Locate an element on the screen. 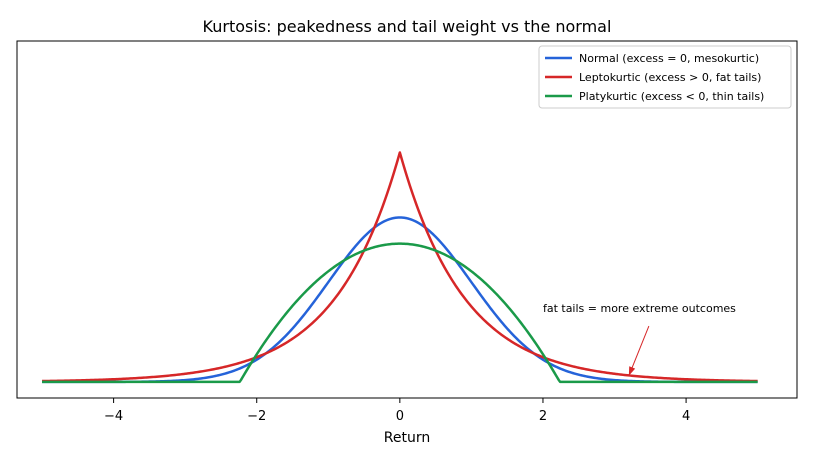 The image size is (825, 462). x-tick-label: 0 is located at coordinates (400, 416).